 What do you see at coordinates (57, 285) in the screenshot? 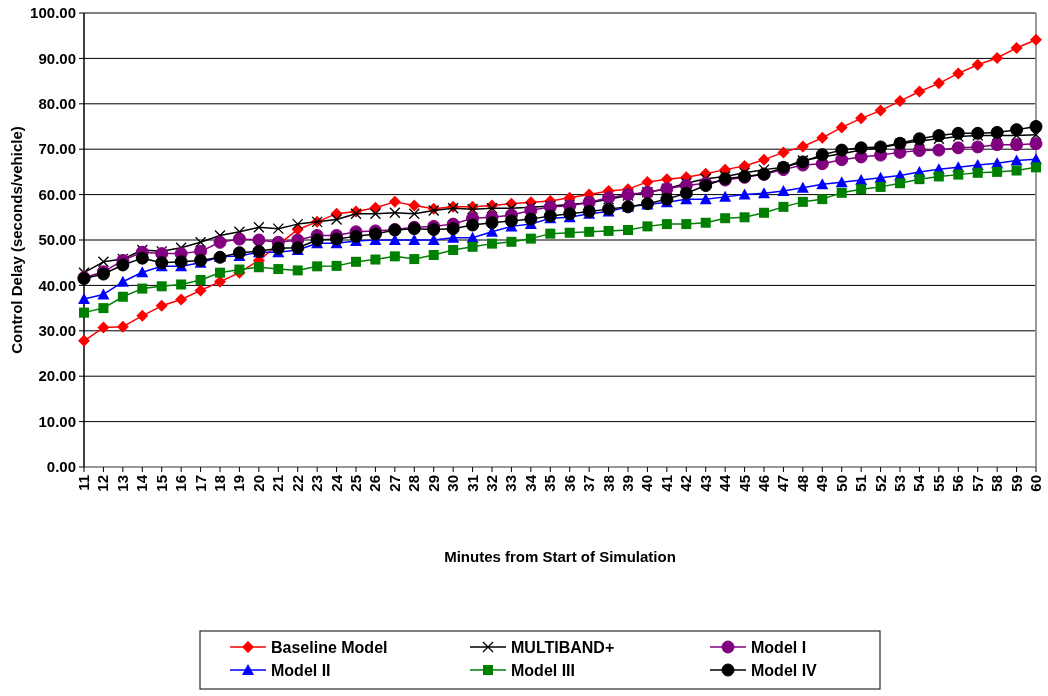
I see `y-tick-label: 40.00` at bounding box center [57, 285].